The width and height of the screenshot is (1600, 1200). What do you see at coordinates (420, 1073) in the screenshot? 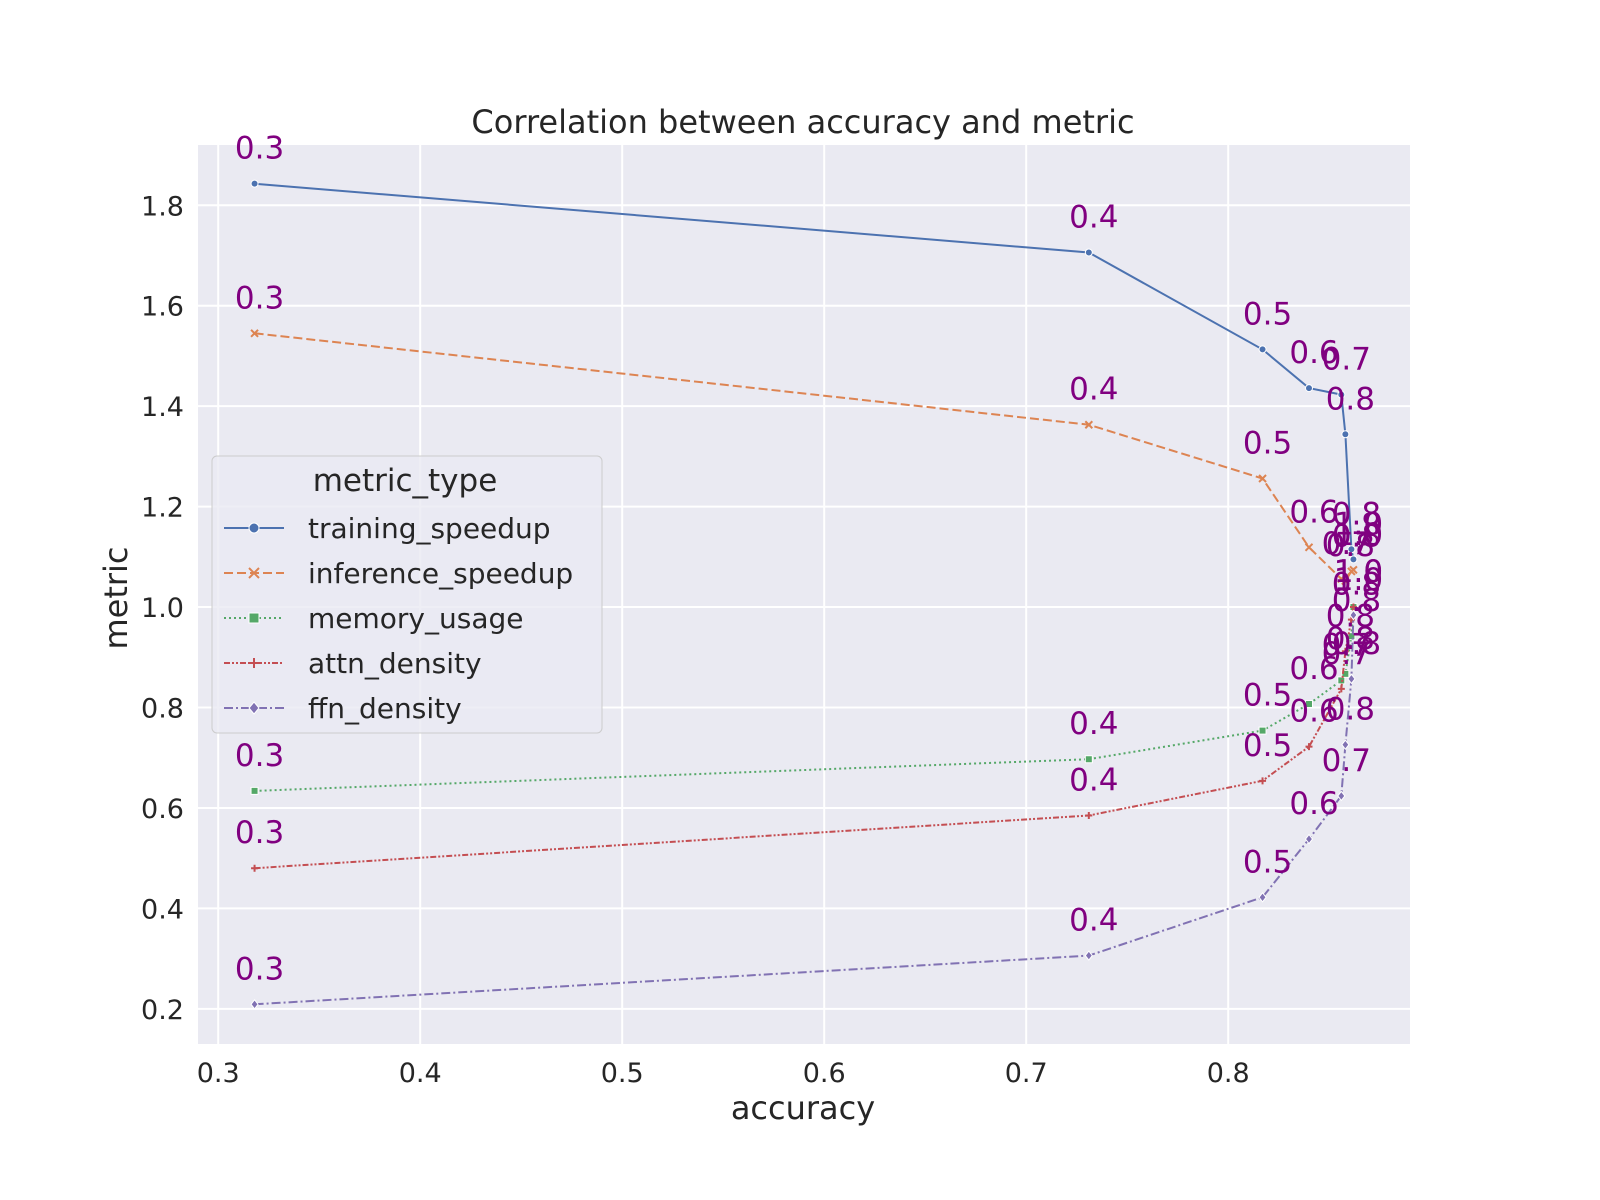
I see `x-tick-label: 0.4` at bounding box center [420, 1073].